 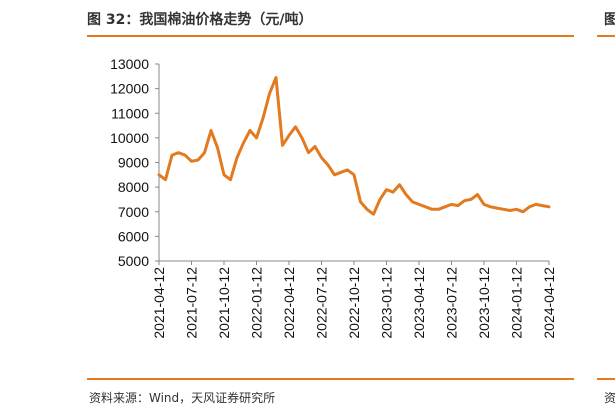 What do you see at coordinates (330, 379) in the screenshot?
I see `footer-rule` at bounding box center [330, 379].